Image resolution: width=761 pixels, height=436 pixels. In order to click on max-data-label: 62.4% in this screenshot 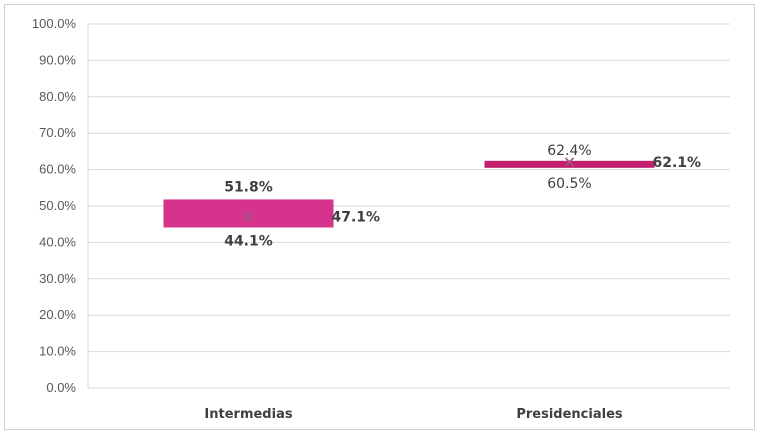, I will do `click(569, 151)`.